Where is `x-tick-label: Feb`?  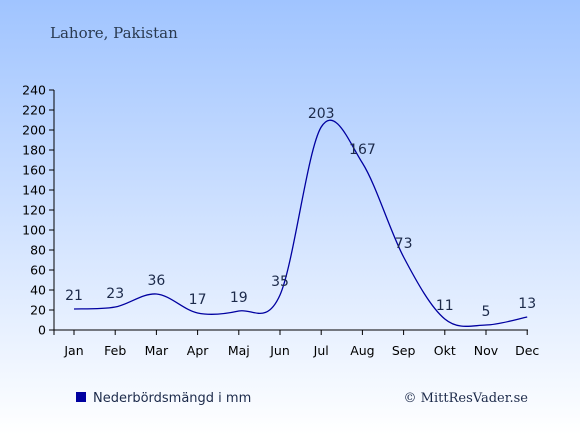
x-tick-label: Feb is located at coordinates (115, 350).